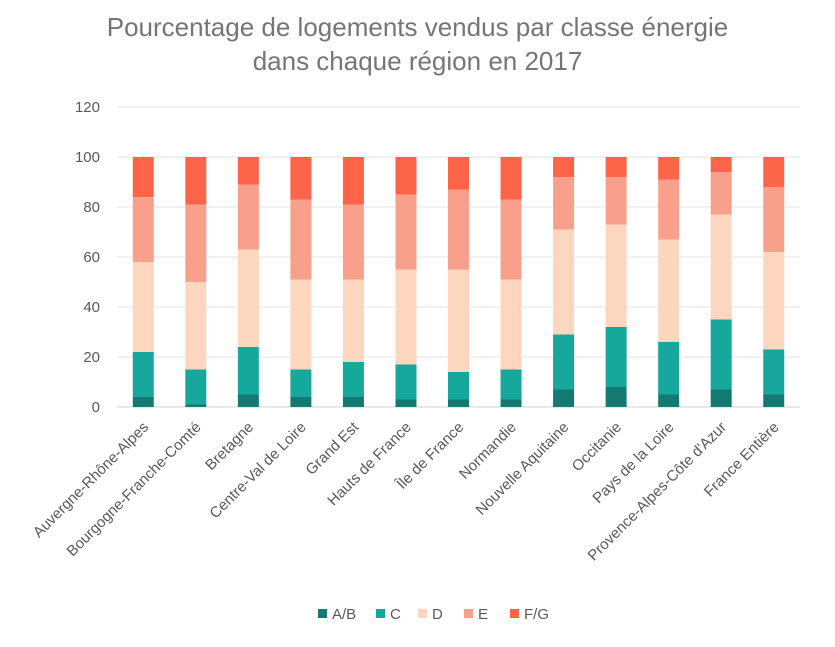  Describe the element at coordinates (96, 407) in the screenshot. I see `y-tick-label: 0` at that location.